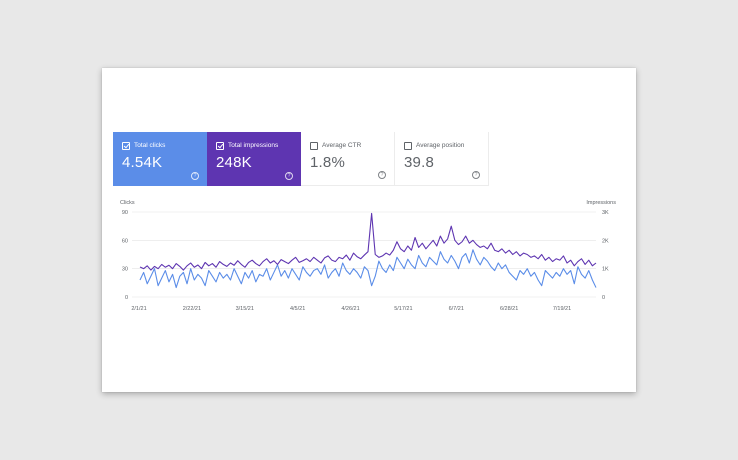 Image resolution: width=738 pixels, height=460 pixels. What do you see at coordinates (509, 309) in the screenshot?
I see `x-tick-label: 6/28/21` at bounding box center [509, 309].